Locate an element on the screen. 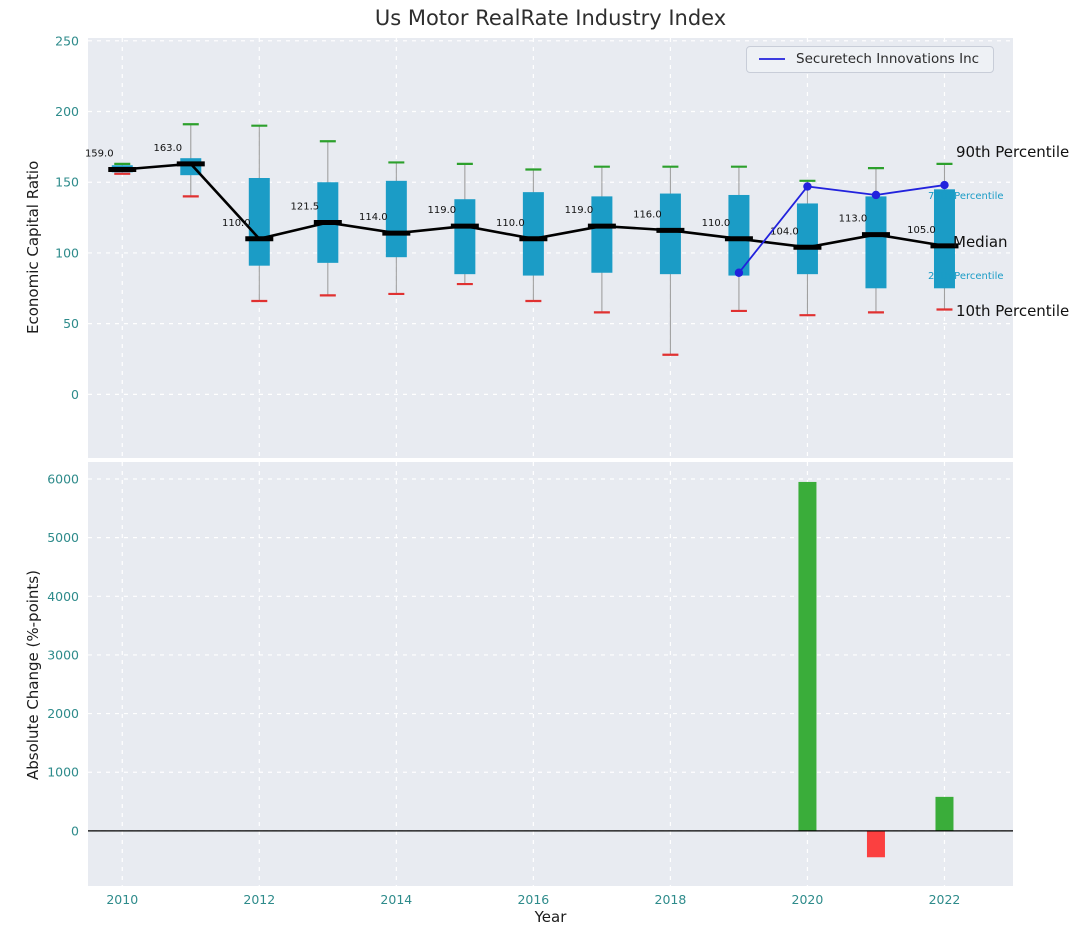 The width and height of the screenshot is (1090, 942). top-panel-ytick-label: 0 is located at coordinates (75, 394).